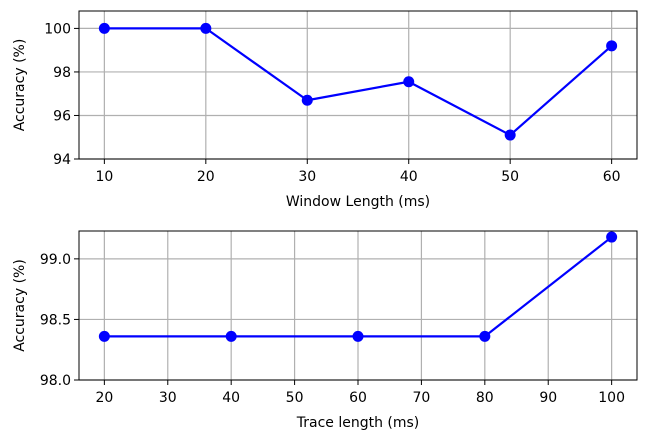 Image resolution: width=651 pixels, height=432 pixels. Describe the element at coordinates (62, 160) in the screenshot. I see `y-tick-label: 94` at that location.